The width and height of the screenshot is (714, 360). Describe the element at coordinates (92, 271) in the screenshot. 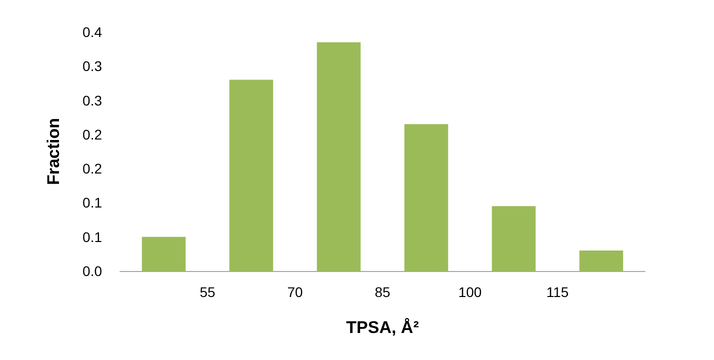

I see `y-tick-label: 0.0` at that location.